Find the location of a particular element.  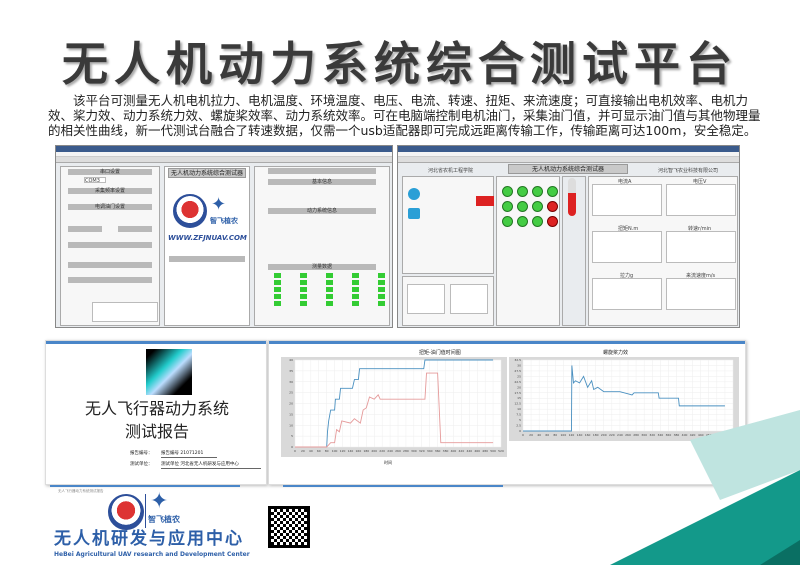

y-tick-label: 27.5 is located at coordinates (517, 371).